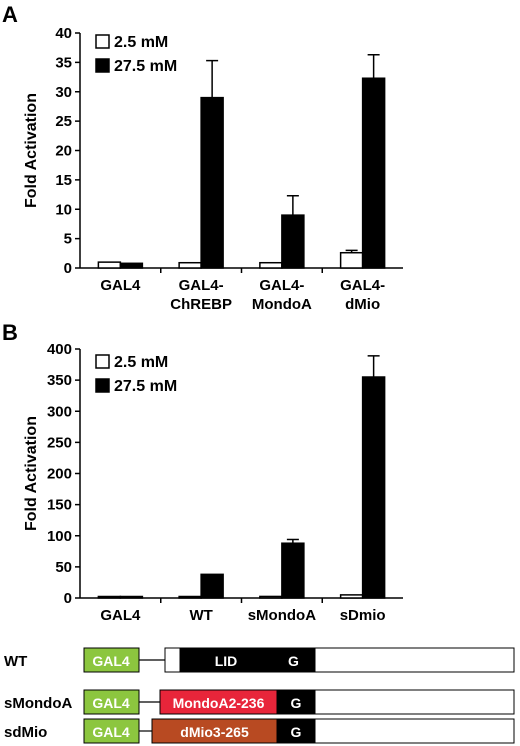 The image size is (520, 746). I want to click on domain-label: LID, so click(226, 661).